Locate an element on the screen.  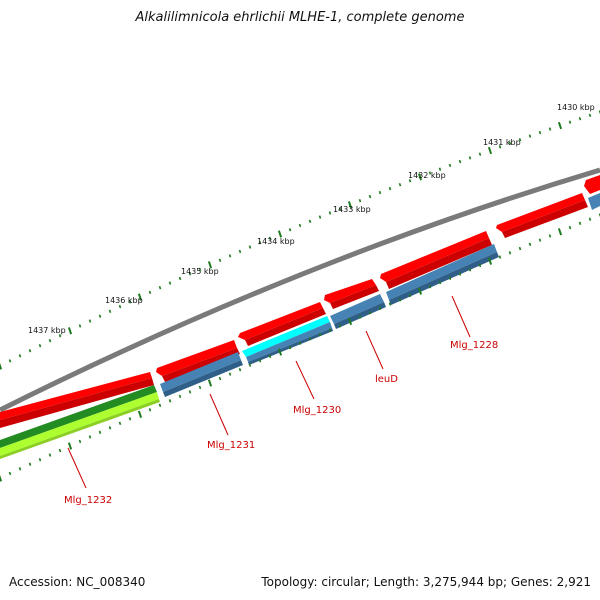
green-feature-bands is located at coordinates (80, 422).